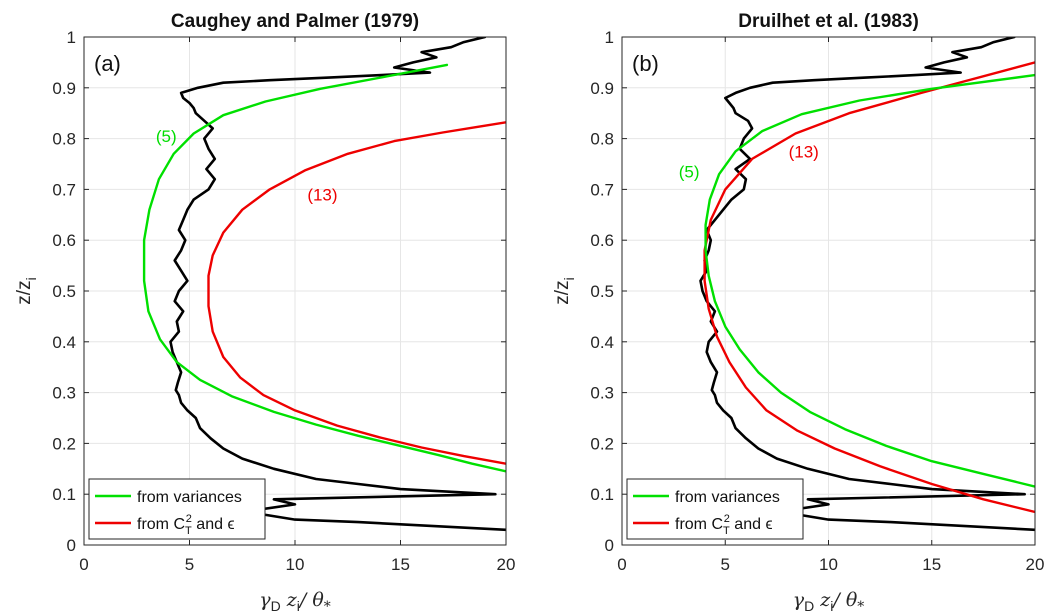 The width and height of the screenshot is (1054, 616). Describe the element at coordinates (107, 63) in the screenshot. I see `panel-label: (a)` at that location.